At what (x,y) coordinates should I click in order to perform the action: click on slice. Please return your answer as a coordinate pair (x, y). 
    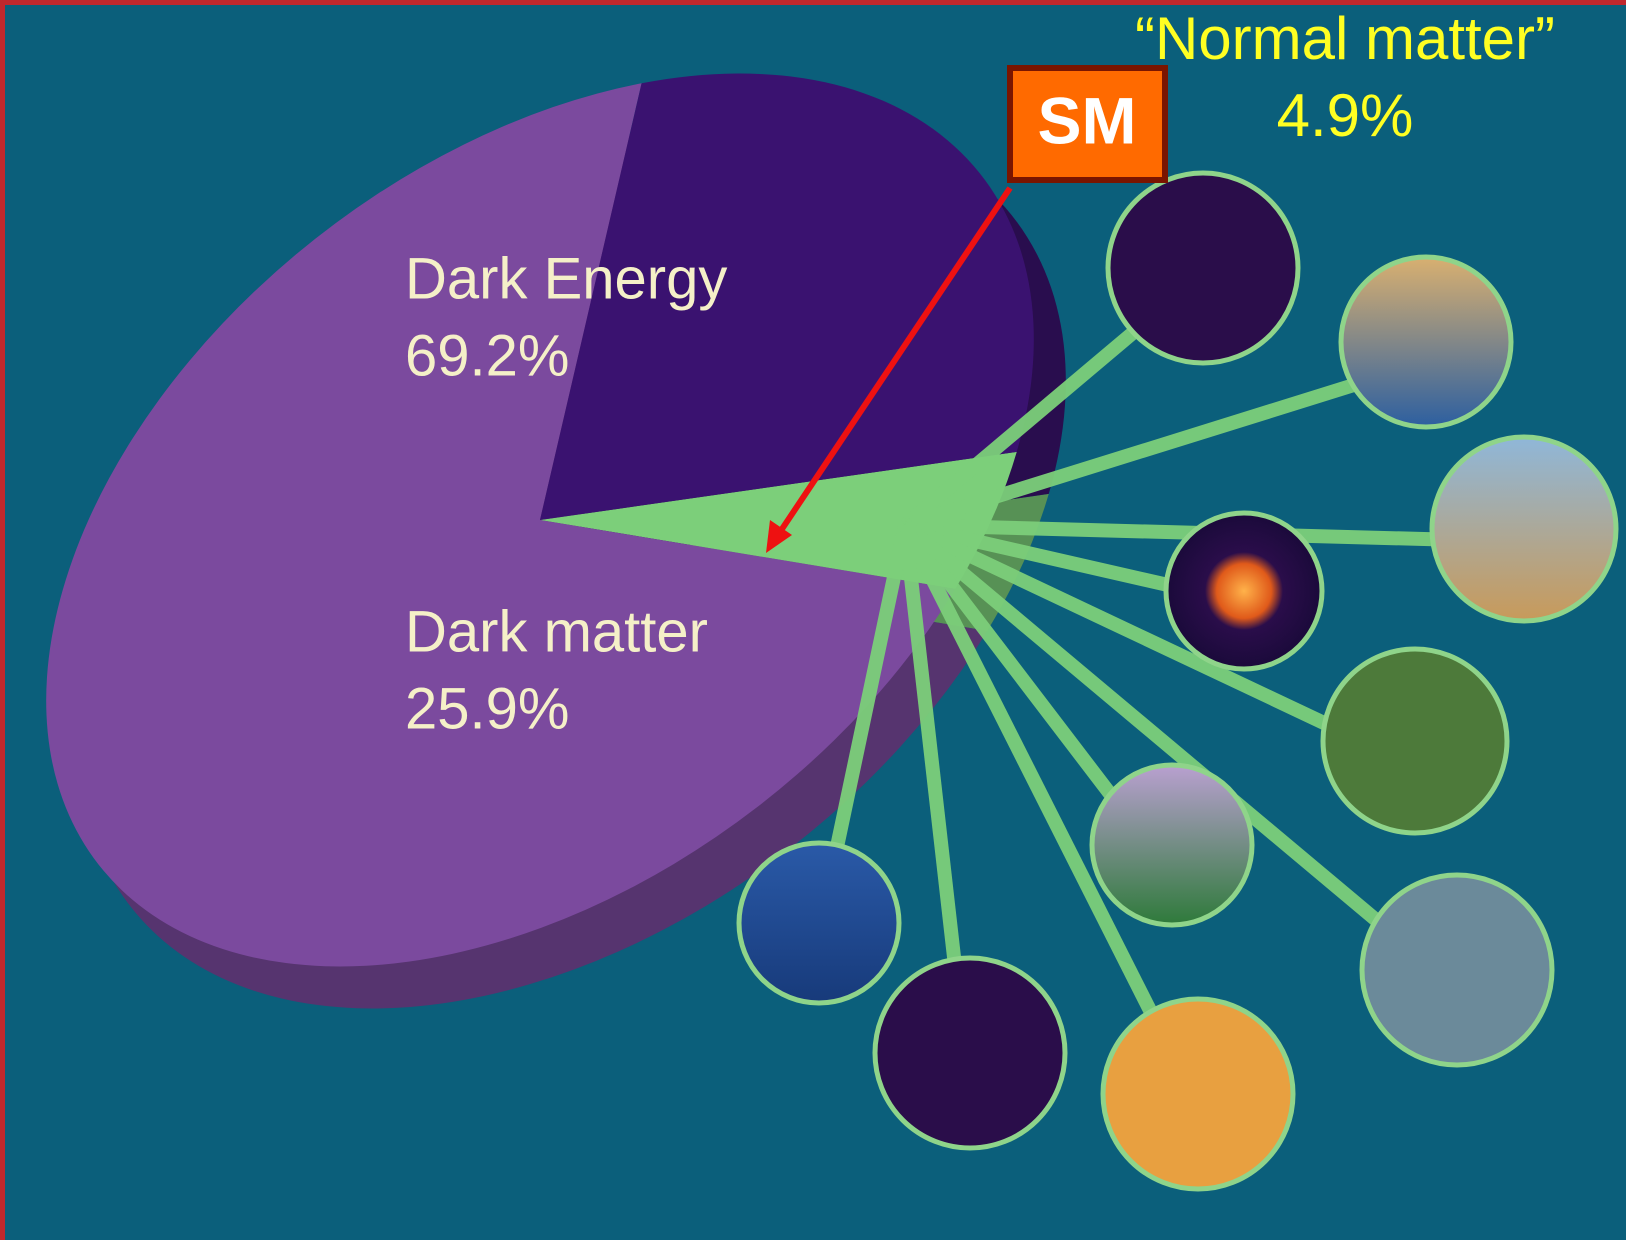
    Looking at the image, I should click on (787, 296).